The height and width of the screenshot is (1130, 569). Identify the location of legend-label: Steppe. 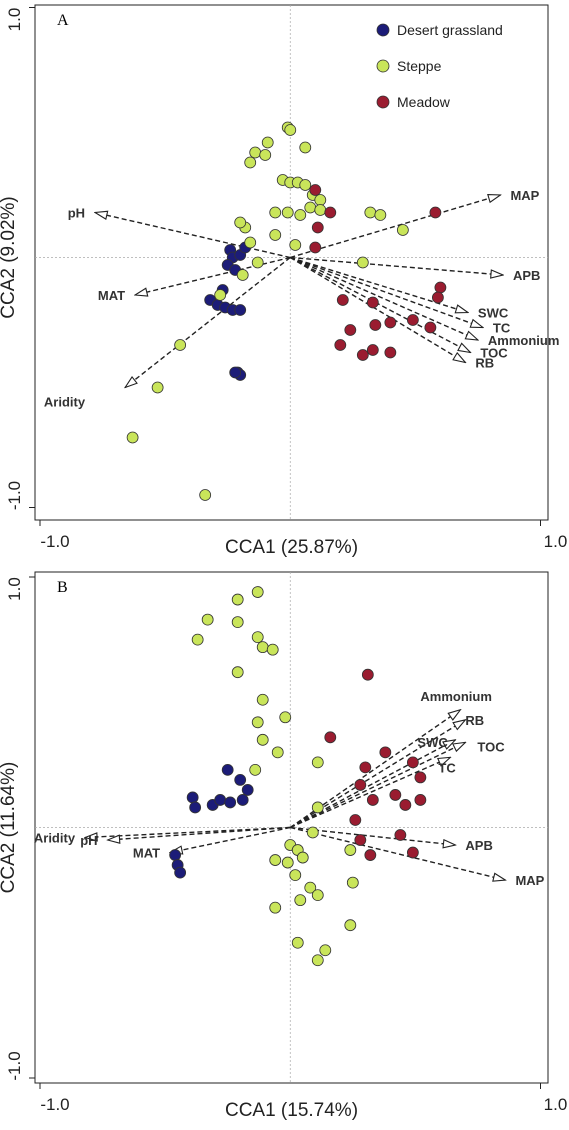
(419, 66).